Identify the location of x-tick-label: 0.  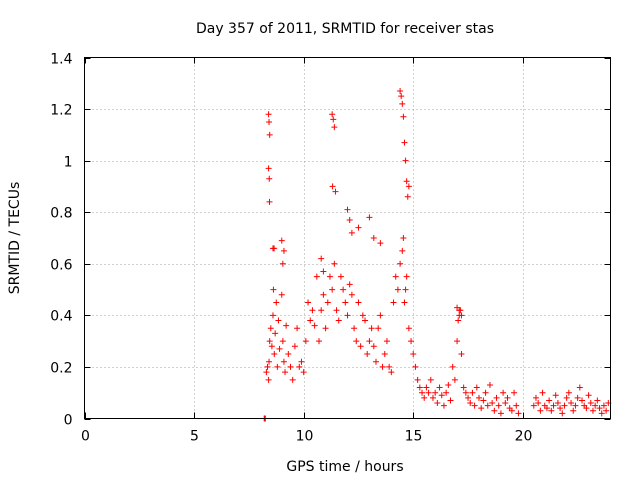
(85, 437).